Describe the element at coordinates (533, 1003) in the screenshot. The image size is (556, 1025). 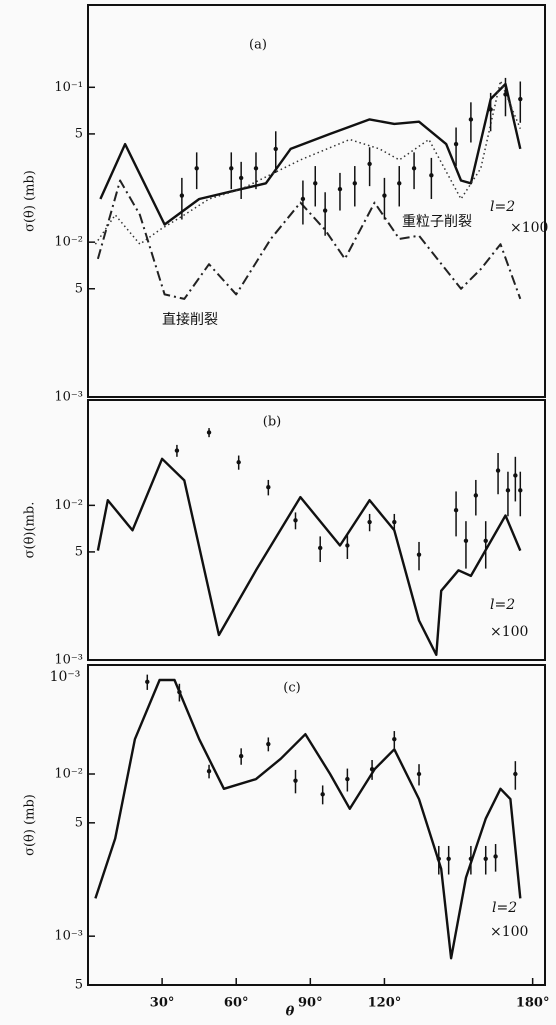
I see `x-tick-label: 180°` at that location.